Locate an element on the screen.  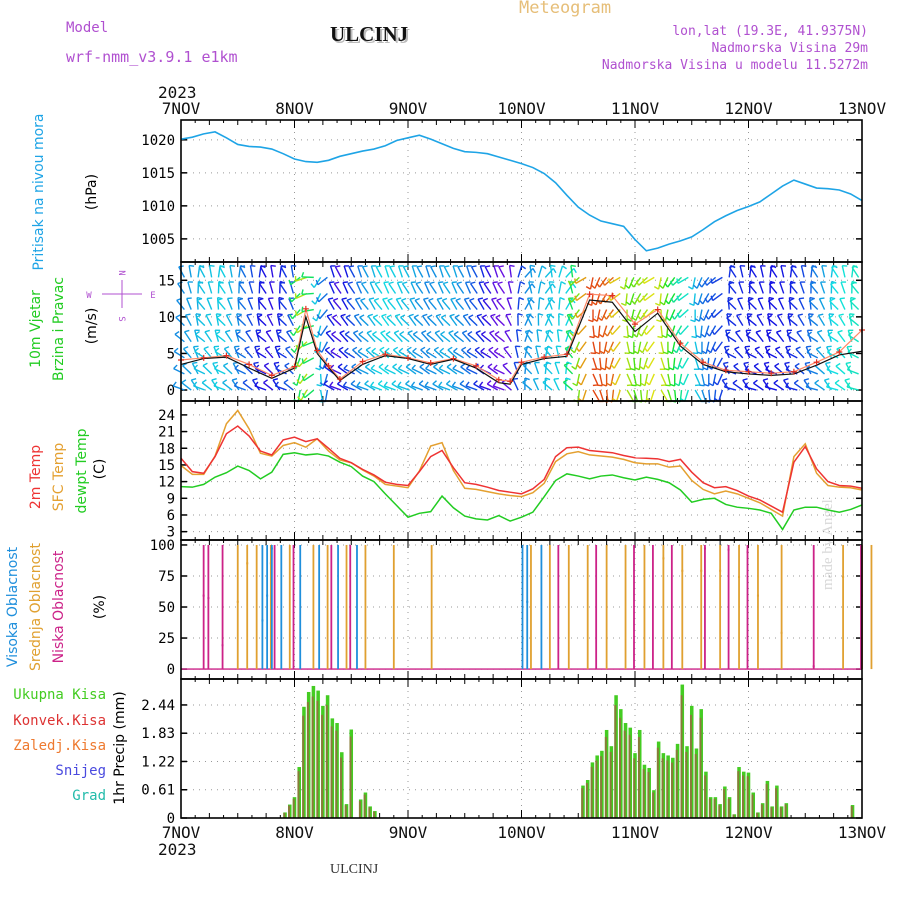
y-tick-label: 3 is located at coordinates (171, 533).